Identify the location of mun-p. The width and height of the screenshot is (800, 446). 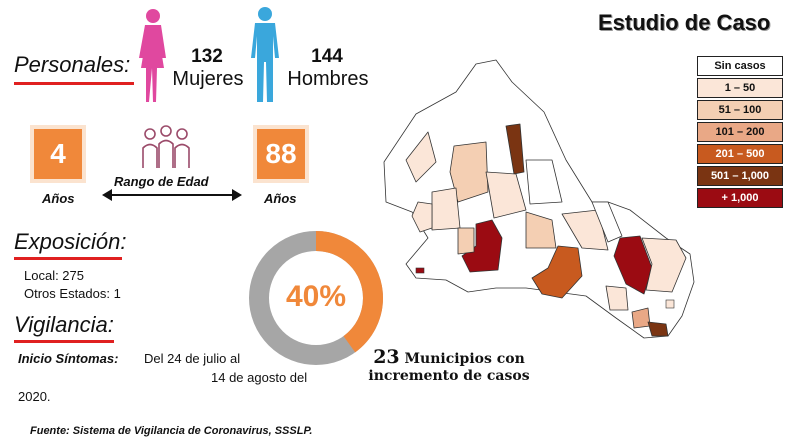
(422, 217).